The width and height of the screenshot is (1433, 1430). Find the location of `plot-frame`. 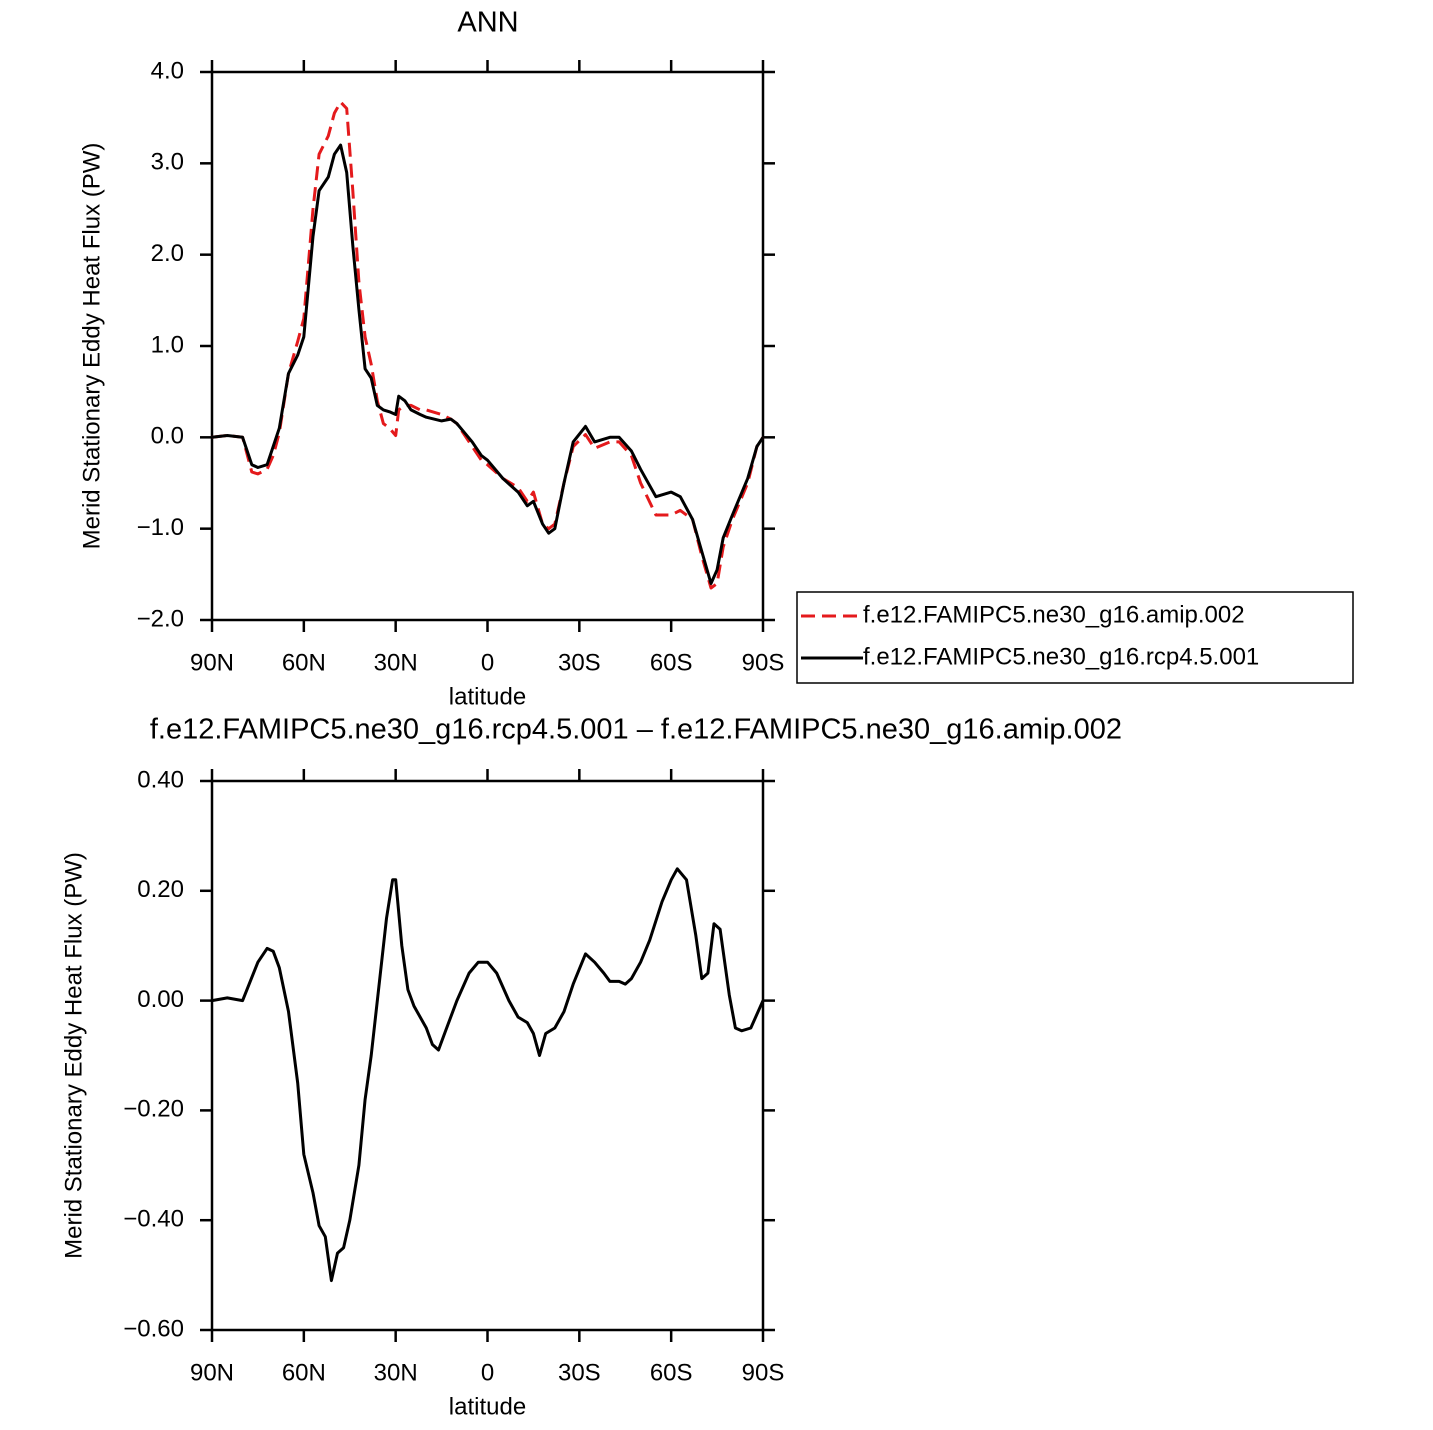

plot-frame is located at coordinates (487, 346).